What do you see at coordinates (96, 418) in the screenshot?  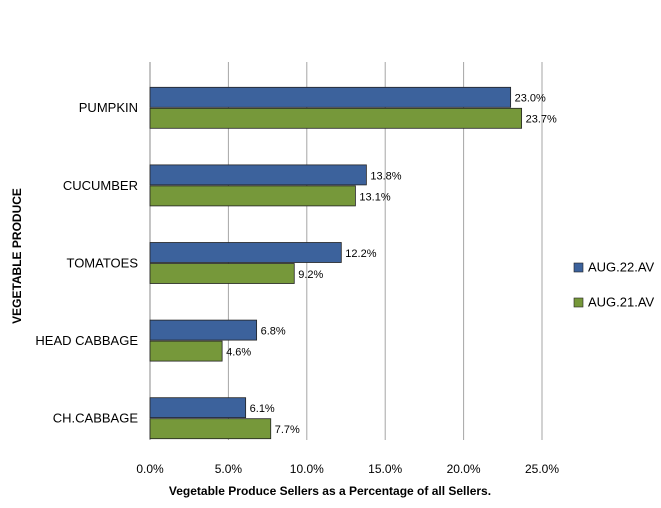 I see `y-tick-label: CH.CABBAGE` at bounding box center [96, 418].